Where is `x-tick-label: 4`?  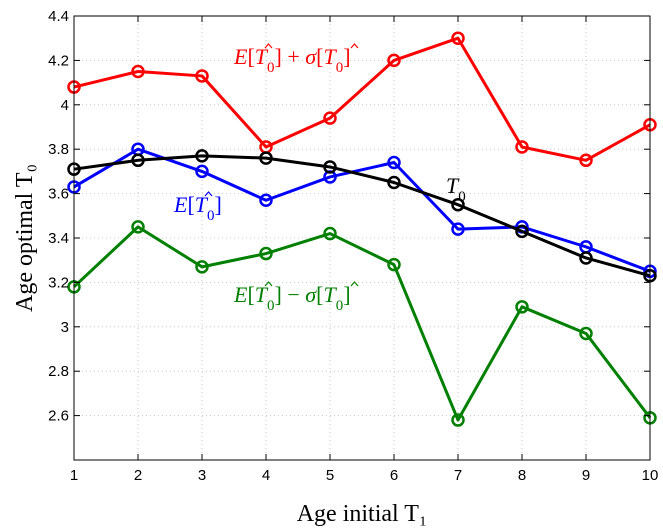
x-tick-label: 4 is located at coordinates (266, 475).